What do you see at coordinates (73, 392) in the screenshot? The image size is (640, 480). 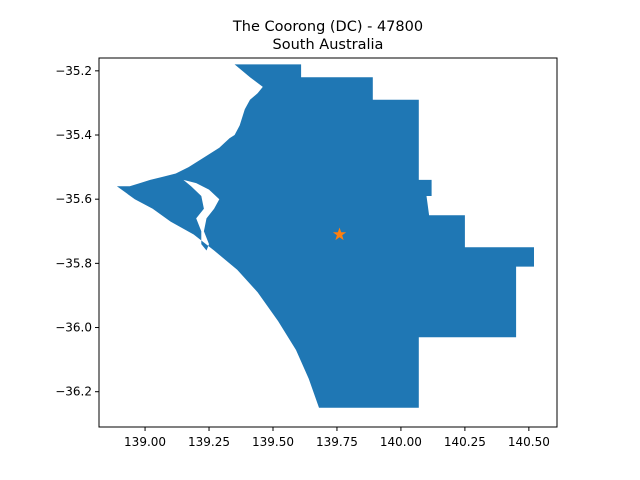 I see `y-tick-label: −36.2` at bounding box center [73, 392].